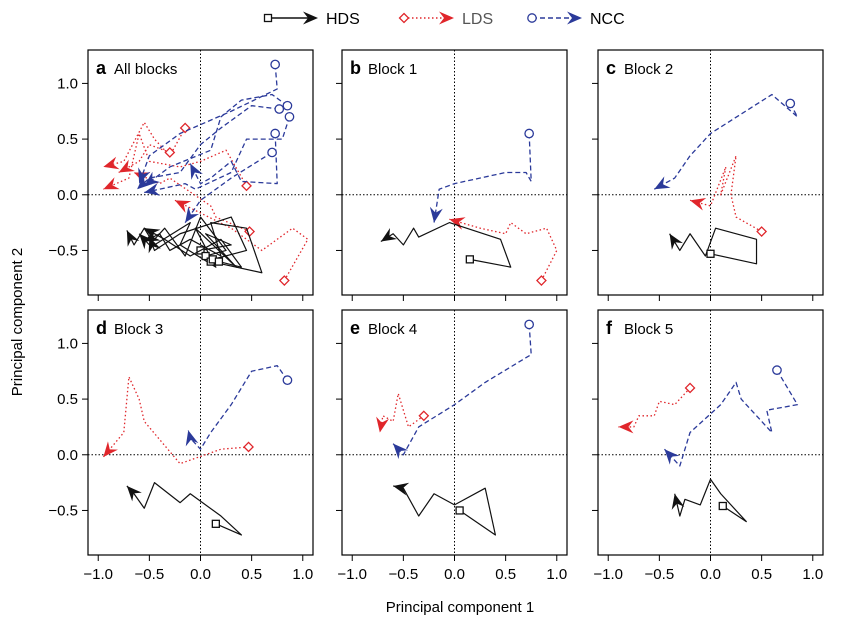 This screenshot has height=618, width=842. Describe the element at coordinates (392, 69) in the screenshot. I see `panel-name: Block 1` at that location.